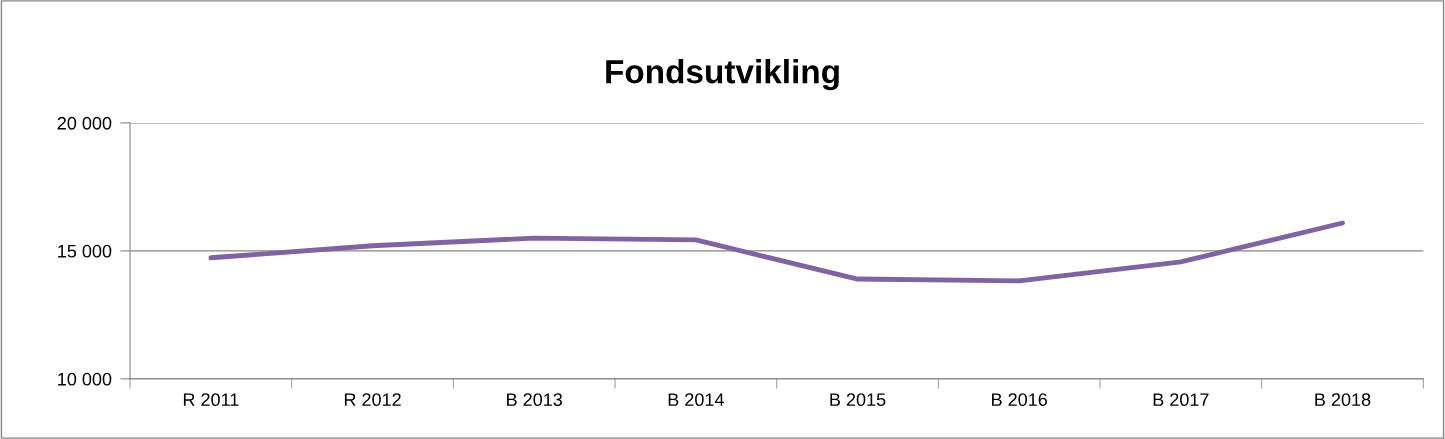 This screenshot has height=439, width=1445. Describe the element at coordinates (1019, 400) in the screenshot. I see `x-tick-label: B 2016` at that location.